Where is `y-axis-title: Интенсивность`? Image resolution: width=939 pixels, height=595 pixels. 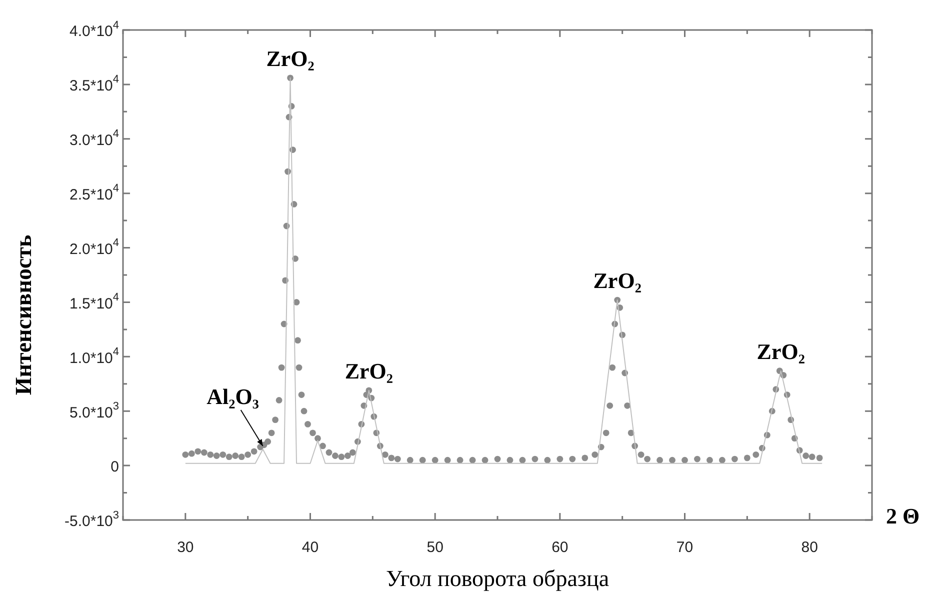
y-axis-title: Интенсивность is located at coordinates (23, 315).